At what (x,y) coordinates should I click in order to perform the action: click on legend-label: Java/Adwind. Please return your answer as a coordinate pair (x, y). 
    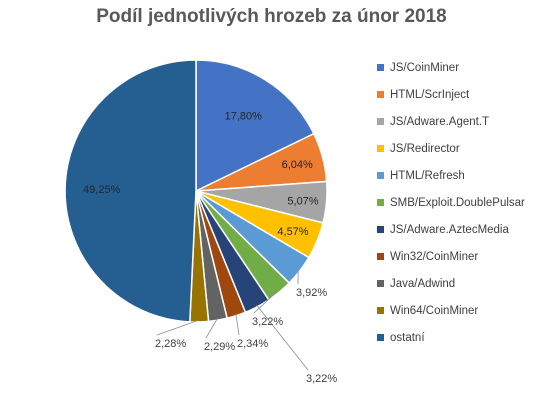
    Looking at the image, I should click on (423, 283).